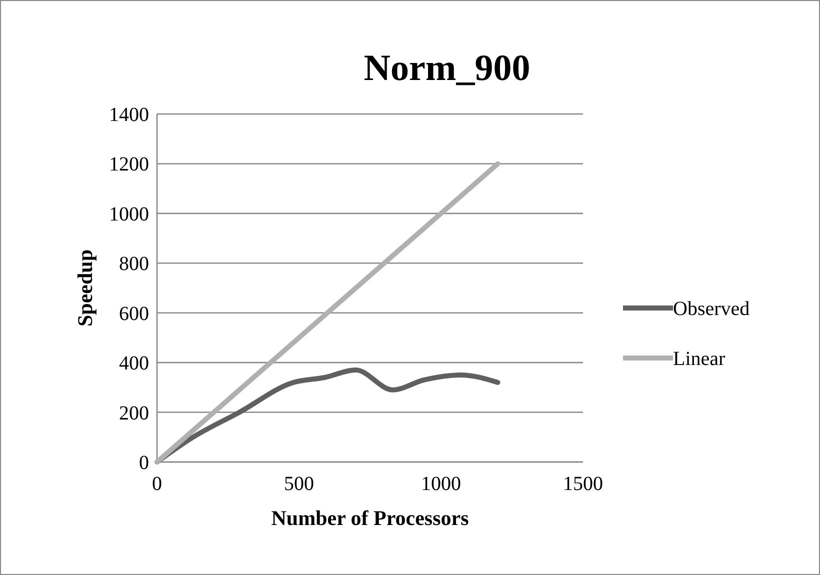 Image resolution: width=820 pixels, height=575 pixels. I want to click on x-tick-label: 1000, so click(441, 484).